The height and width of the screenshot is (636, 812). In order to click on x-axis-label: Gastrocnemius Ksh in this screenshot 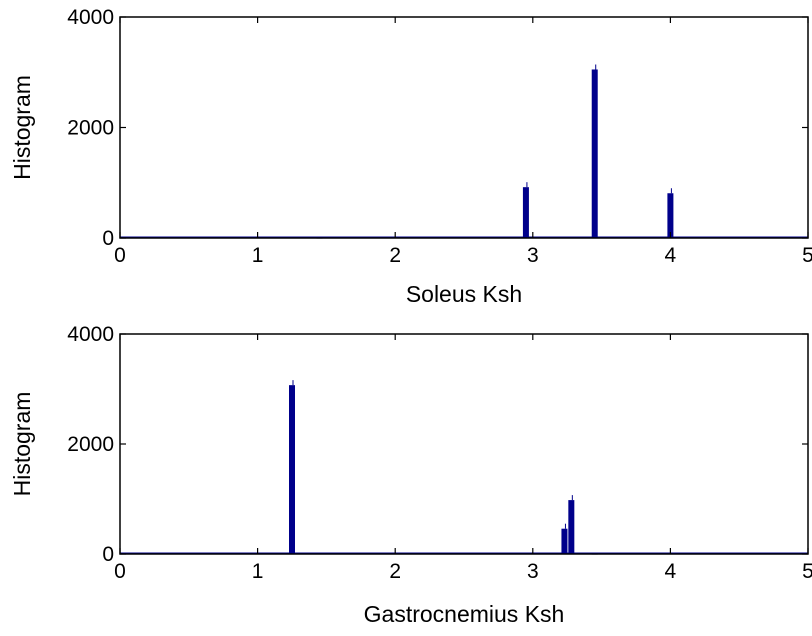, I will do `click(464, 614)`.